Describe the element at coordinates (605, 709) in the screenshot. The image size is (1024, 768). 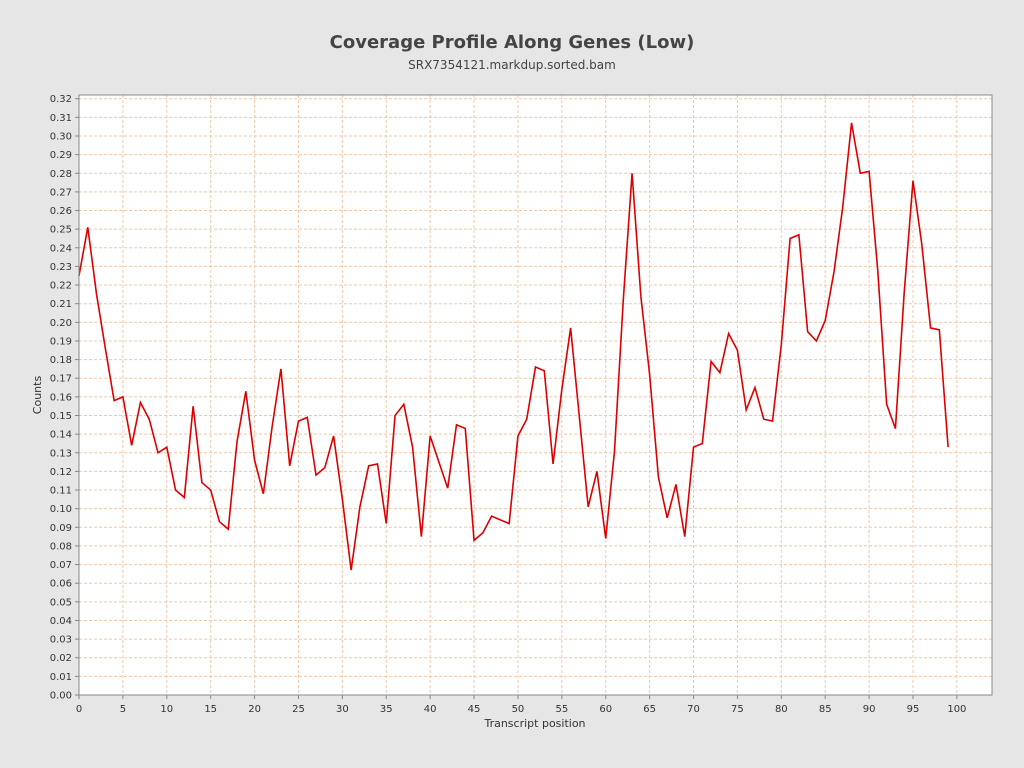
I see `x-tick-label: 60` at that location.